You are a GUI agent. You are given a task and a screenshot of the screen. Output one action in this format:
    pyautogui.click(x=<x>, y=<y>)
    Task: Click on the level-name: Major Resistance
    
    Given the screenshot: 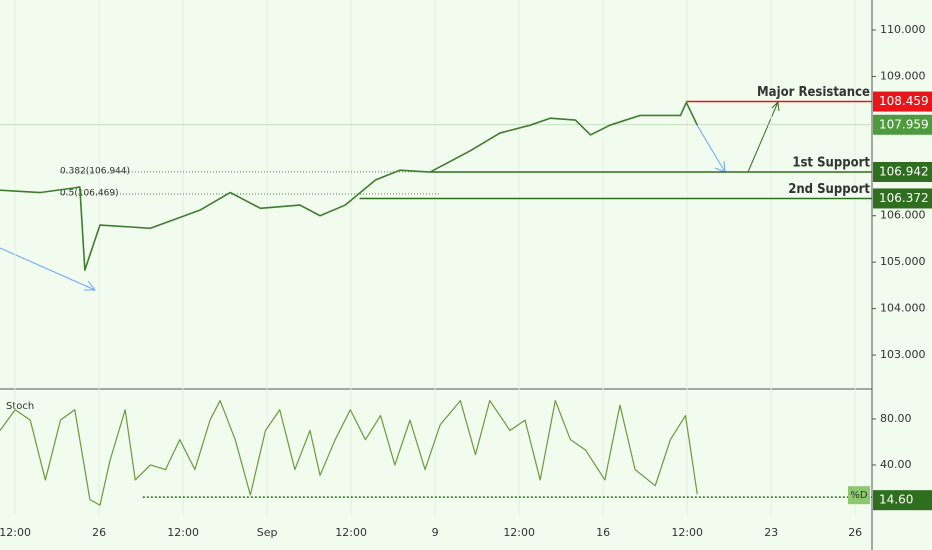 What is the action you would take?
    pyautogui.click(x=813, y=92)
    